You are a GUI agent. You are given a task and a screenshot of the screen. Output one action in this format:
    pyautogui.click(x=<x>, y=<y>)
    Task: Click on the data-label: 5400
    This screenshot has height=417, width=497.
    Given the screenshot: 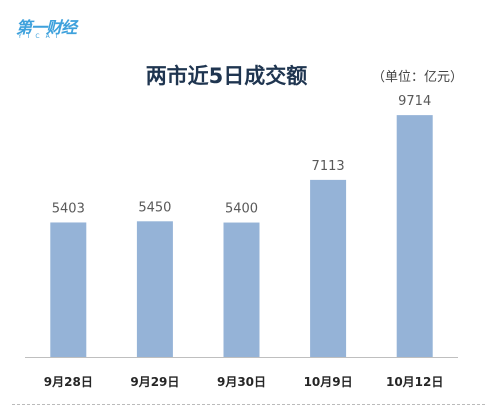 What is the action you would take?
    pyautogui.click(x=241, y=209)
    